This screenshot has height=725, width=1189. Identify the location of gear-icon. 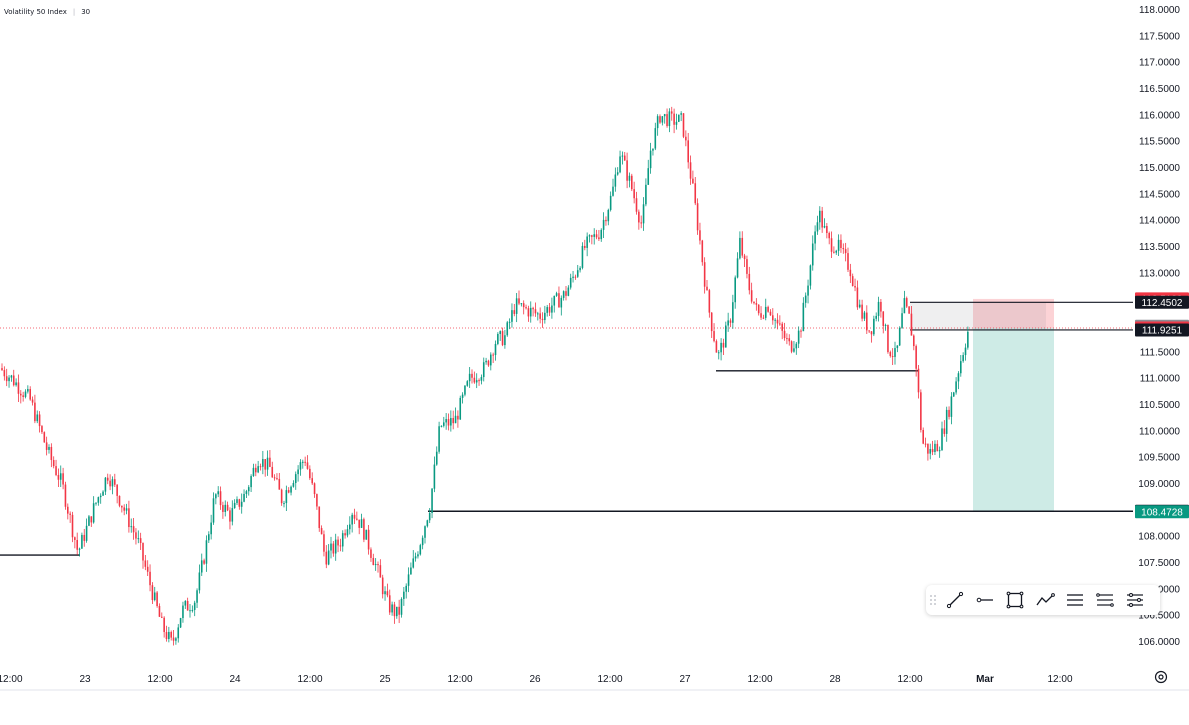
(1161, 677).